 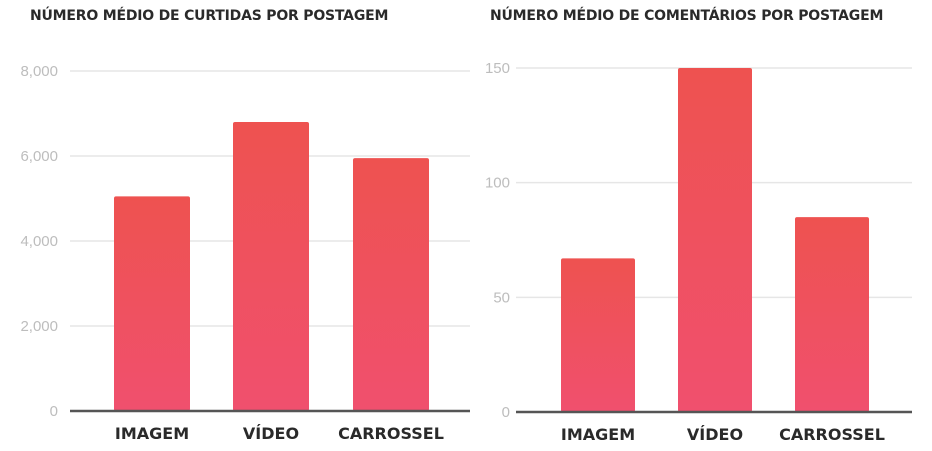 I want to click on comments-bar-carrossel, so click(x=832, y=314).